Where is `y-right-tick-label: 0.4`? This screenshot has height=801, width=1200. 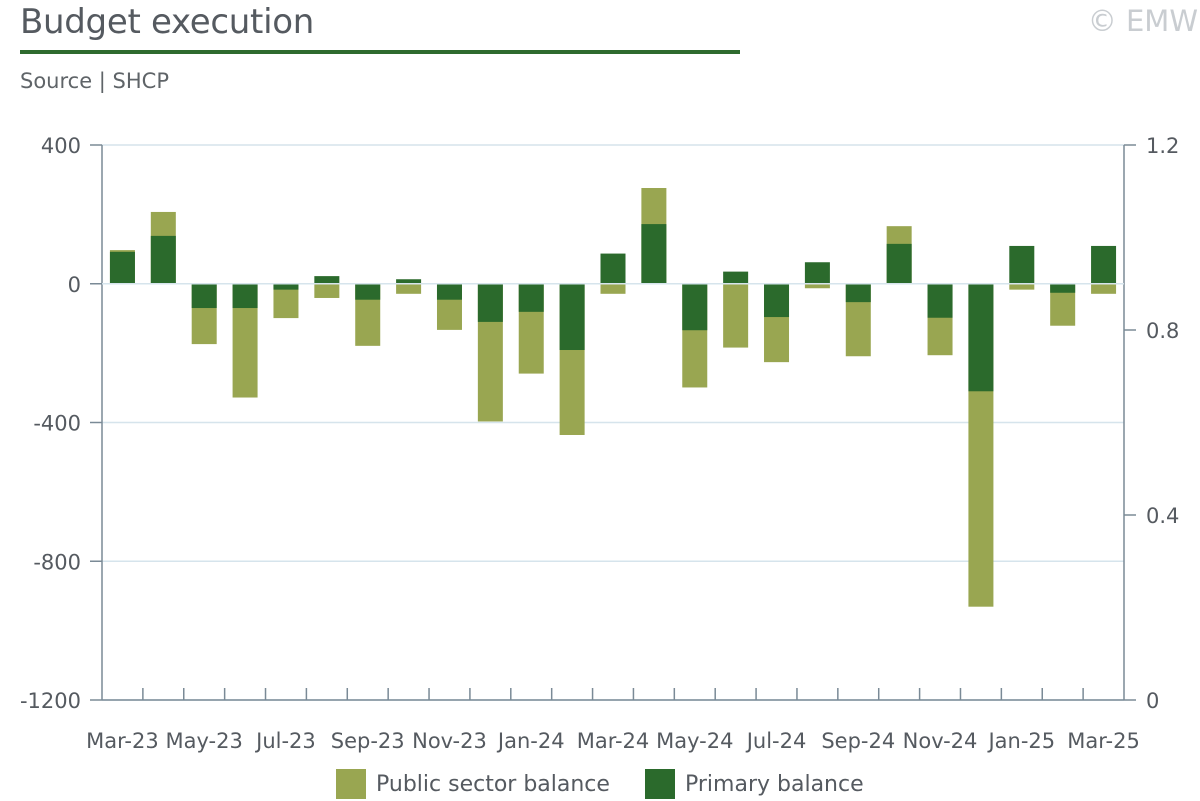
y-right-tick-label: 0.4 is located at coordinates (1162, 516).